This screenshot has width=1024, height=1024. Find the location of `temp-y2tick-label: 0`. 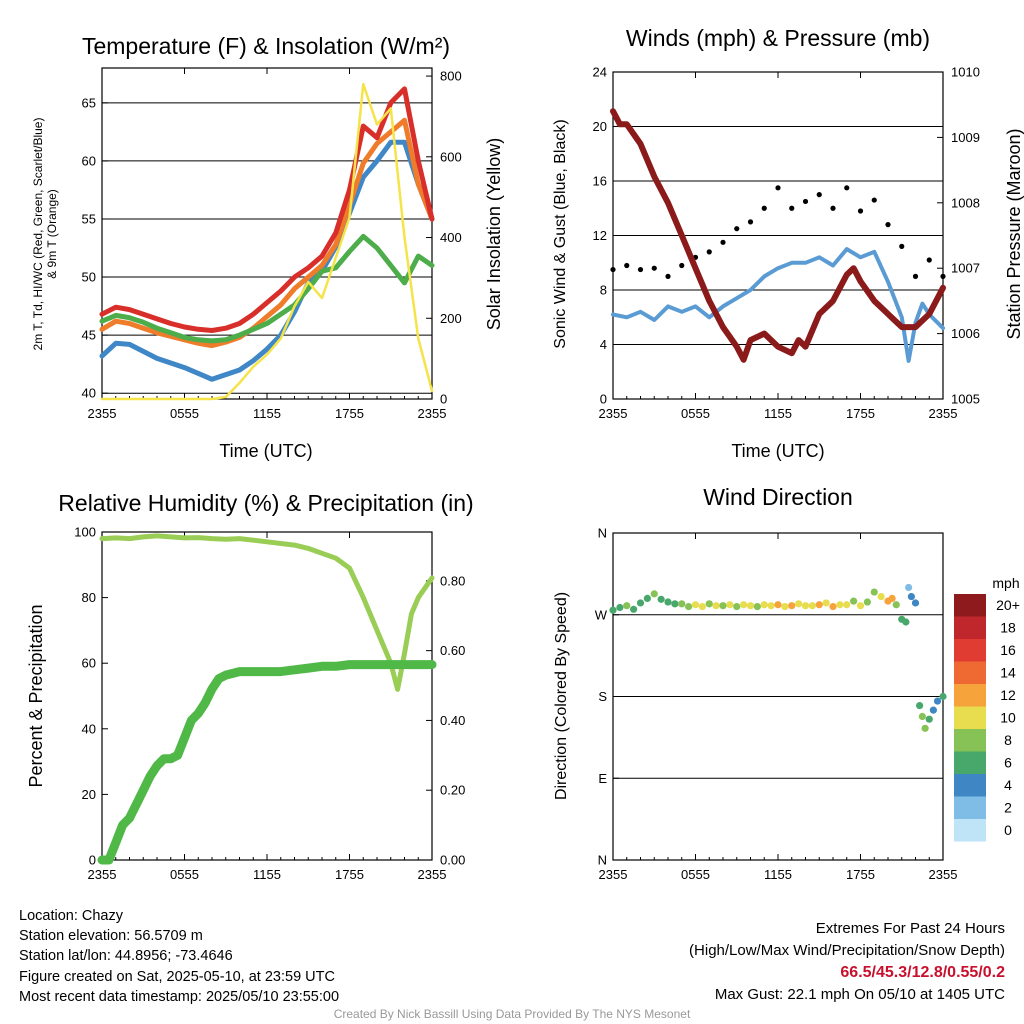

temp-y2tick-label: 0 is located at coordinates (443, 399).